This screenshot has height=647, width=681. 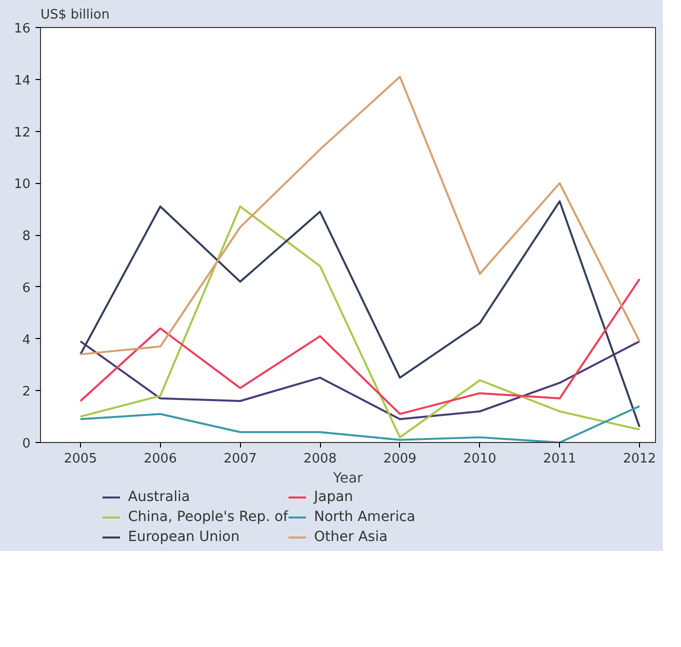 What do you see at coordinates (22, 80) in the screenshot?
I see `y-tick-label: 14` at bounding box center [22, 80].